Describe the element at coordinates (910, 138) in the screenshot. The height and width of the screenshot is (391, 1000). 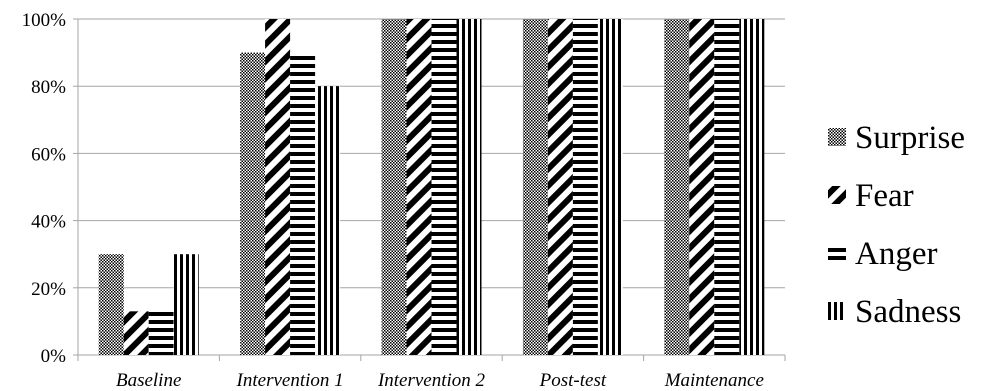
I see `legend-label-surprise: Surprise` at that location.